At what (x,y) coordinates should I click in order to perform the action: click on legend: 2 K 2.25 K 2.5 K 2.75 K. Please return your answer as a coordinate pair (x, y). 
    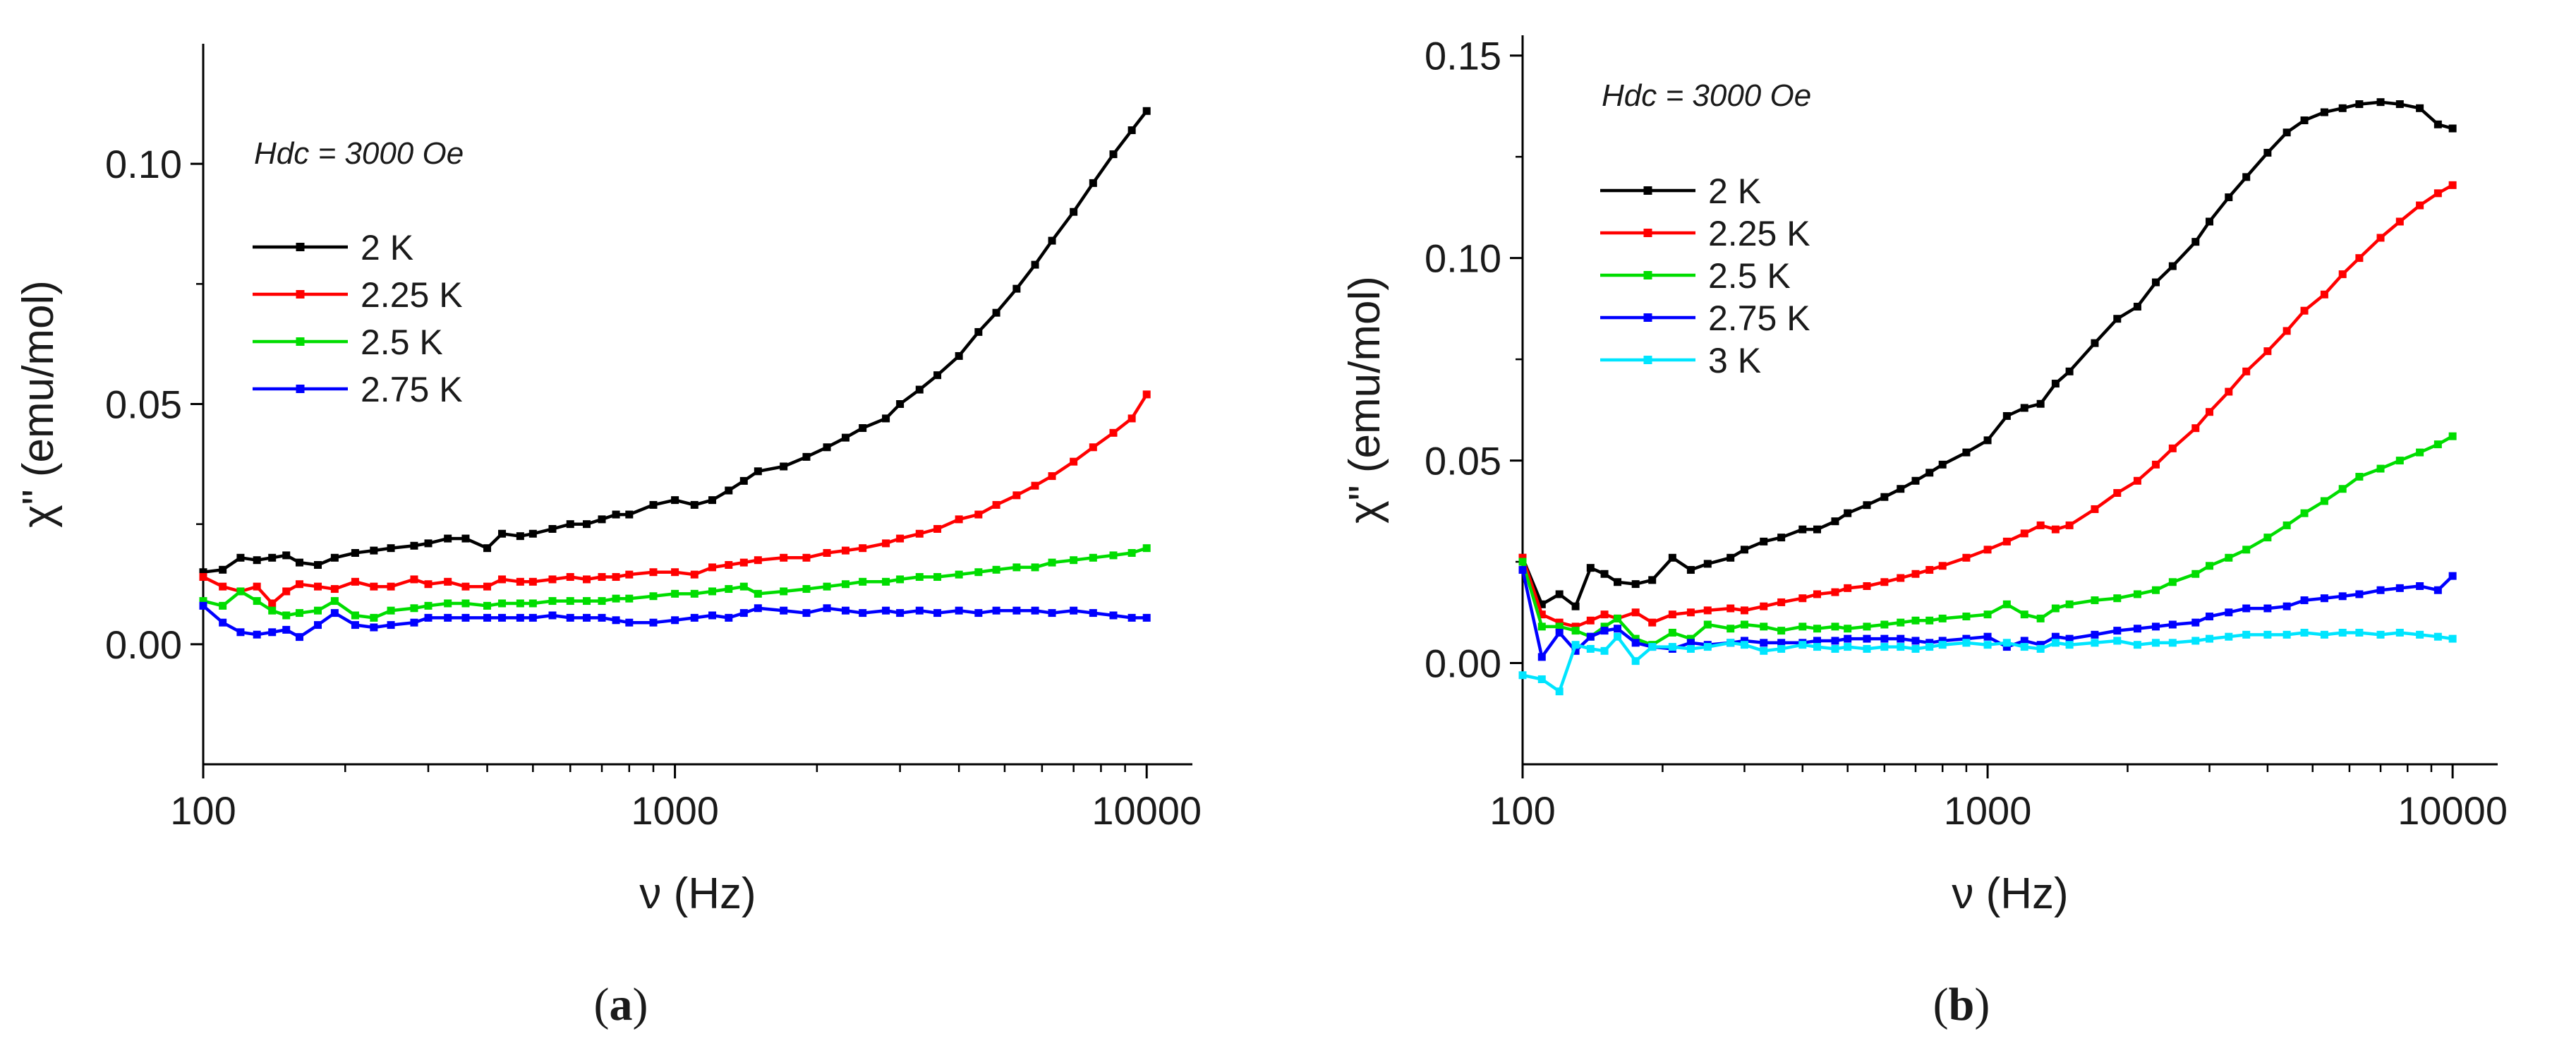
    Looking at the image, I should click on (358, 318).